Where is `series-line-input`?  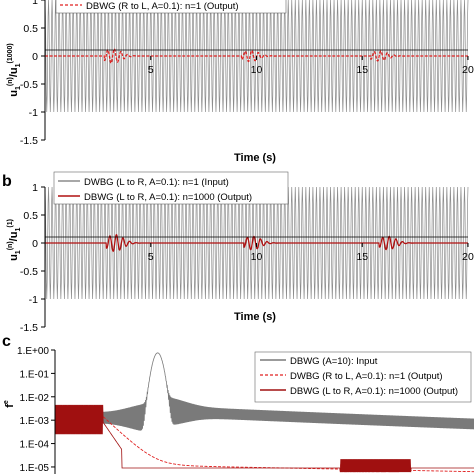
series-line-input is located at coordinates (264, 391).